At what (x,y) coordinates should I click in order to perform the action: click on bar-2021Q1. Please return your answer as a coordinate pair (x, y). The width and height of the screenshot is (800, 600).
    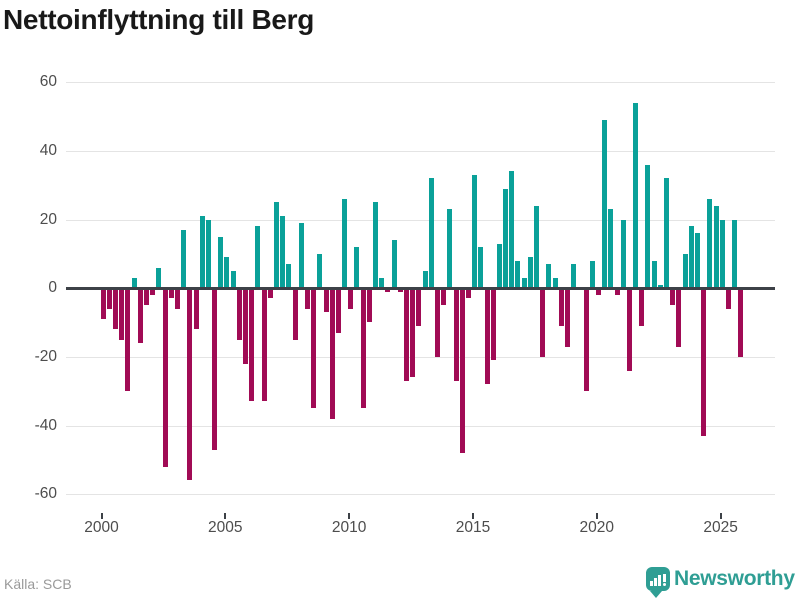
    Looking at the image, I should click on (623, 254).